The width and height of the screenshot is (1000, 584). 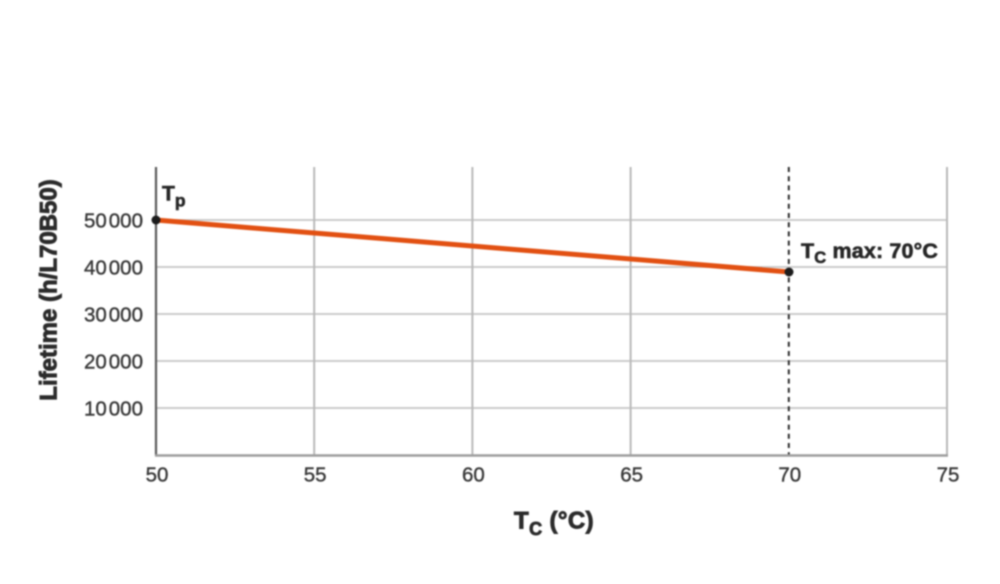 What do you see at coordinates (789, 475) in the screenshot?
I see `svg-text: 70` at bounding box center [789, 475].